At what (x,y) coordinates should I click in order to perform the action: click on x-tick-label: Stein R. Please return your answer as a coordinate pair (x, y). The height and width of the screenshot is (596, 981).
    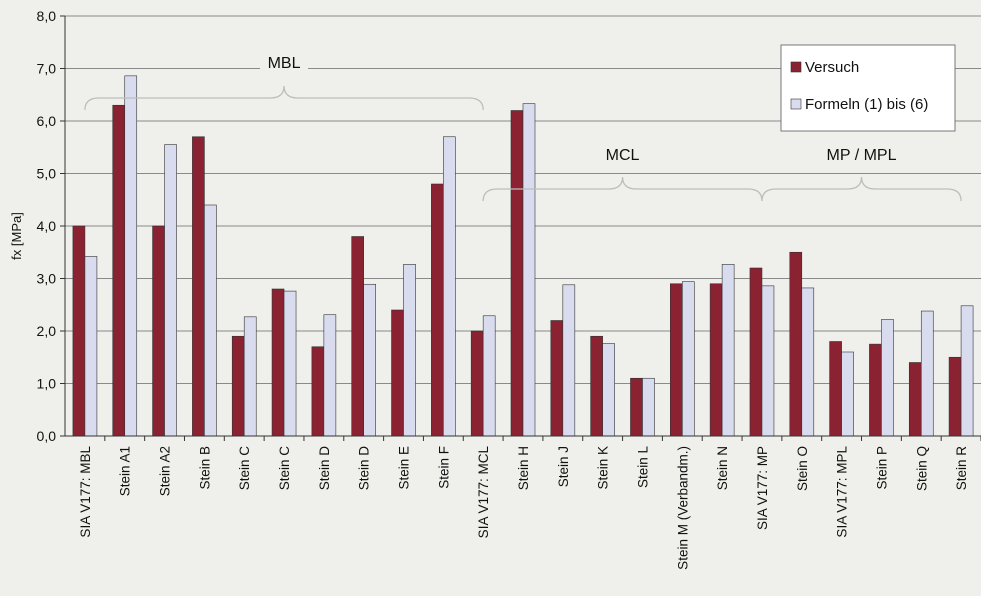
    Looking at the image, I should click on (961, 468).